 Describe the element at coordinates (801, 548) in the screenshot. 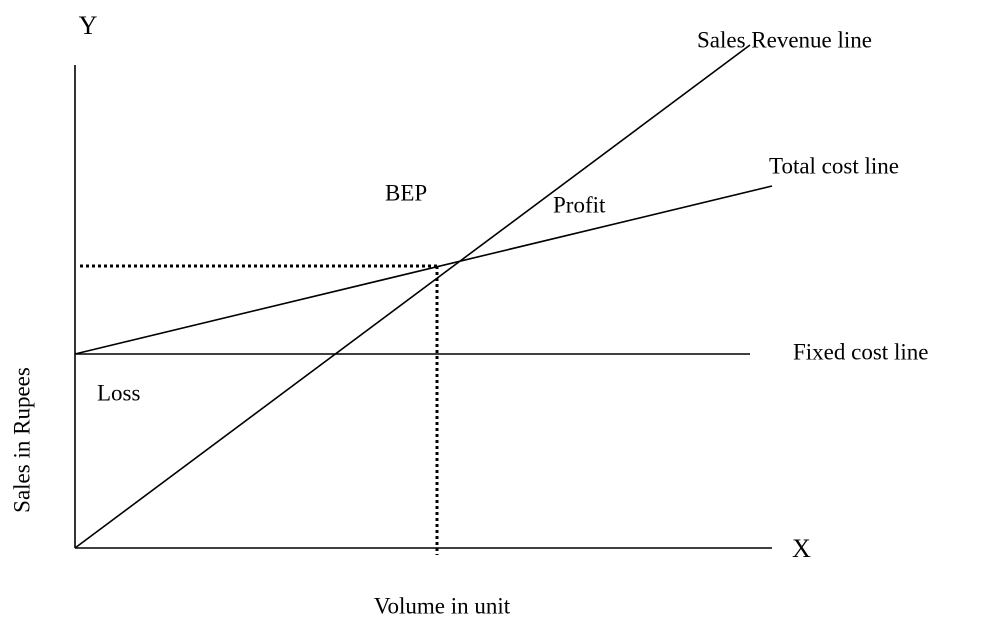

I see `x-axis-label: X` at that location.